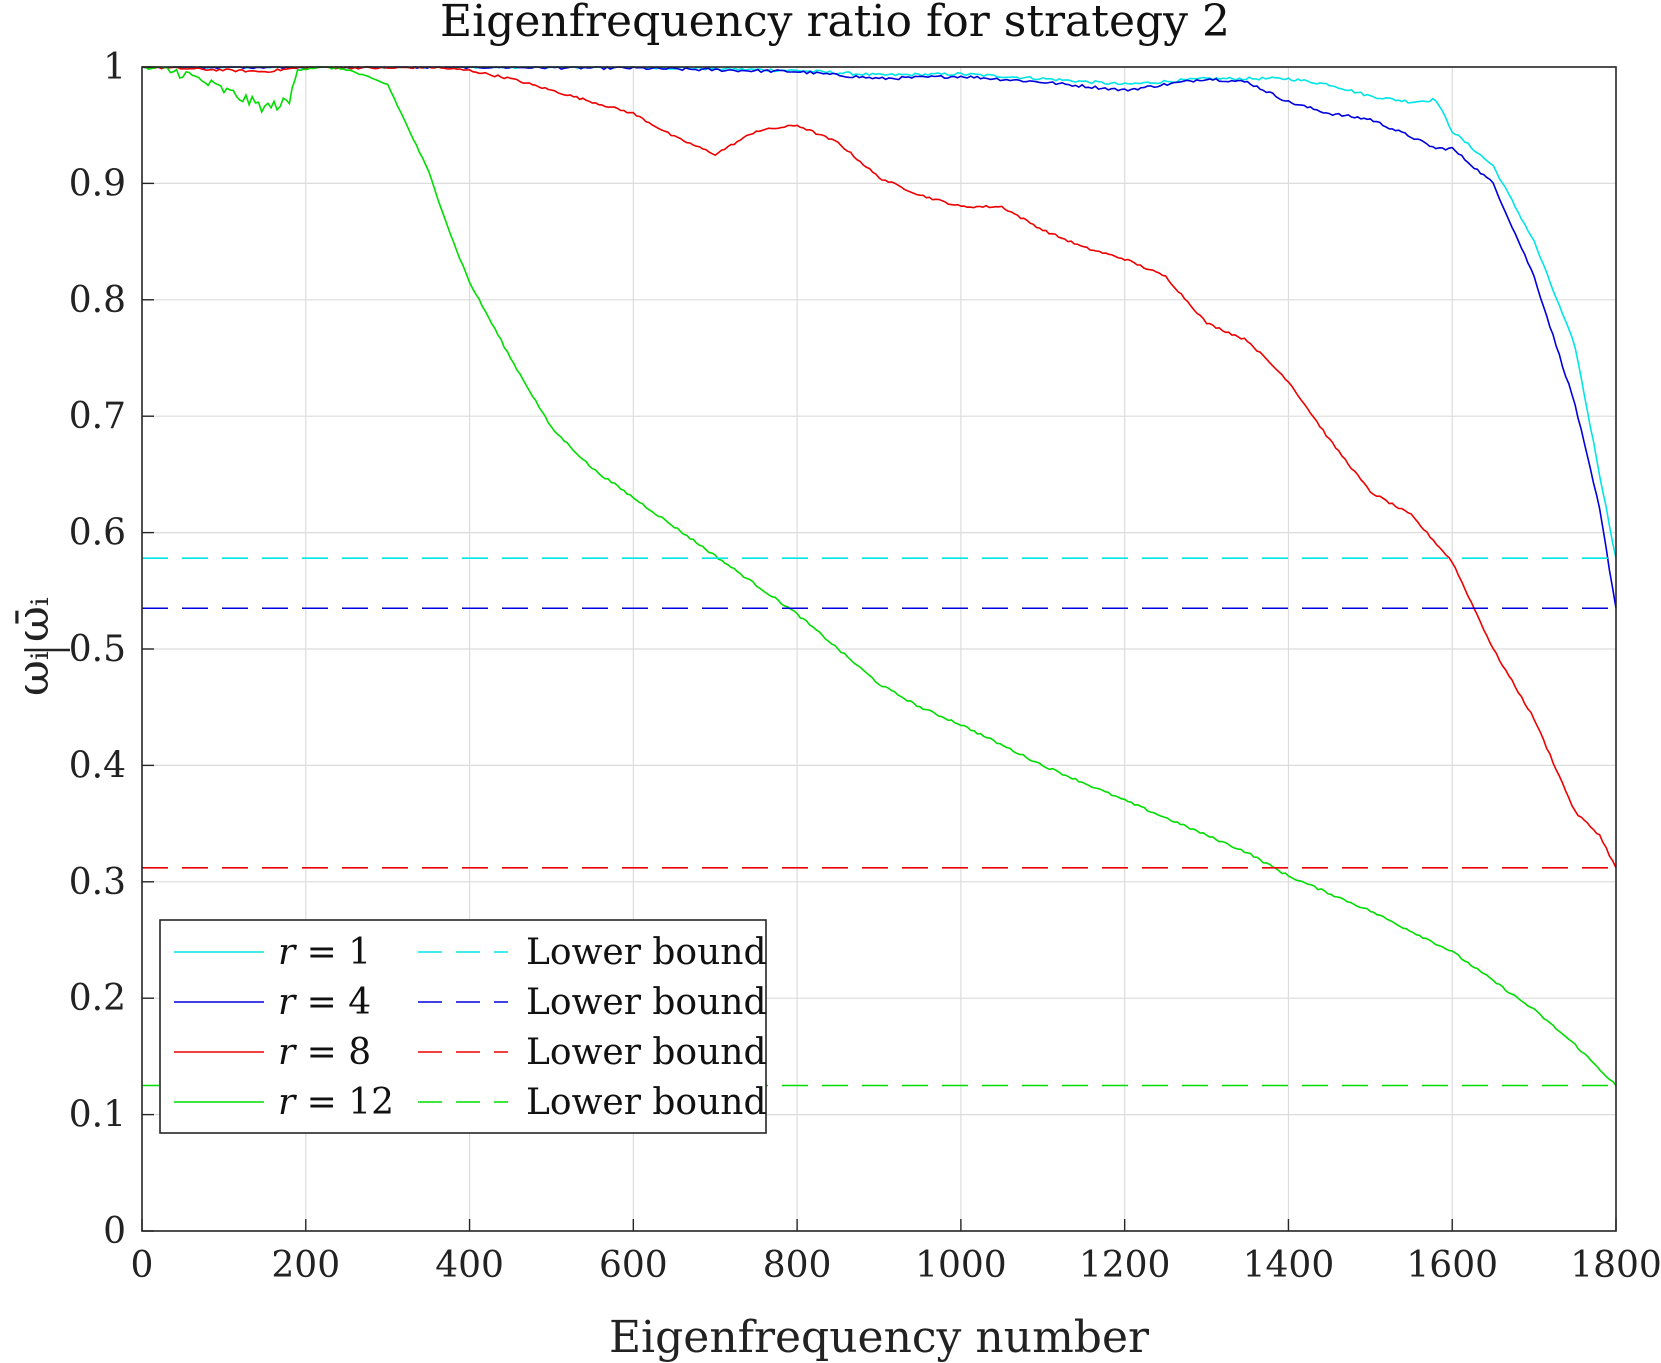 The width and height of the screenshot is (1661, 1363). I want to click on y-axis-label-denominator: ωᵢ, so click(33, 673).